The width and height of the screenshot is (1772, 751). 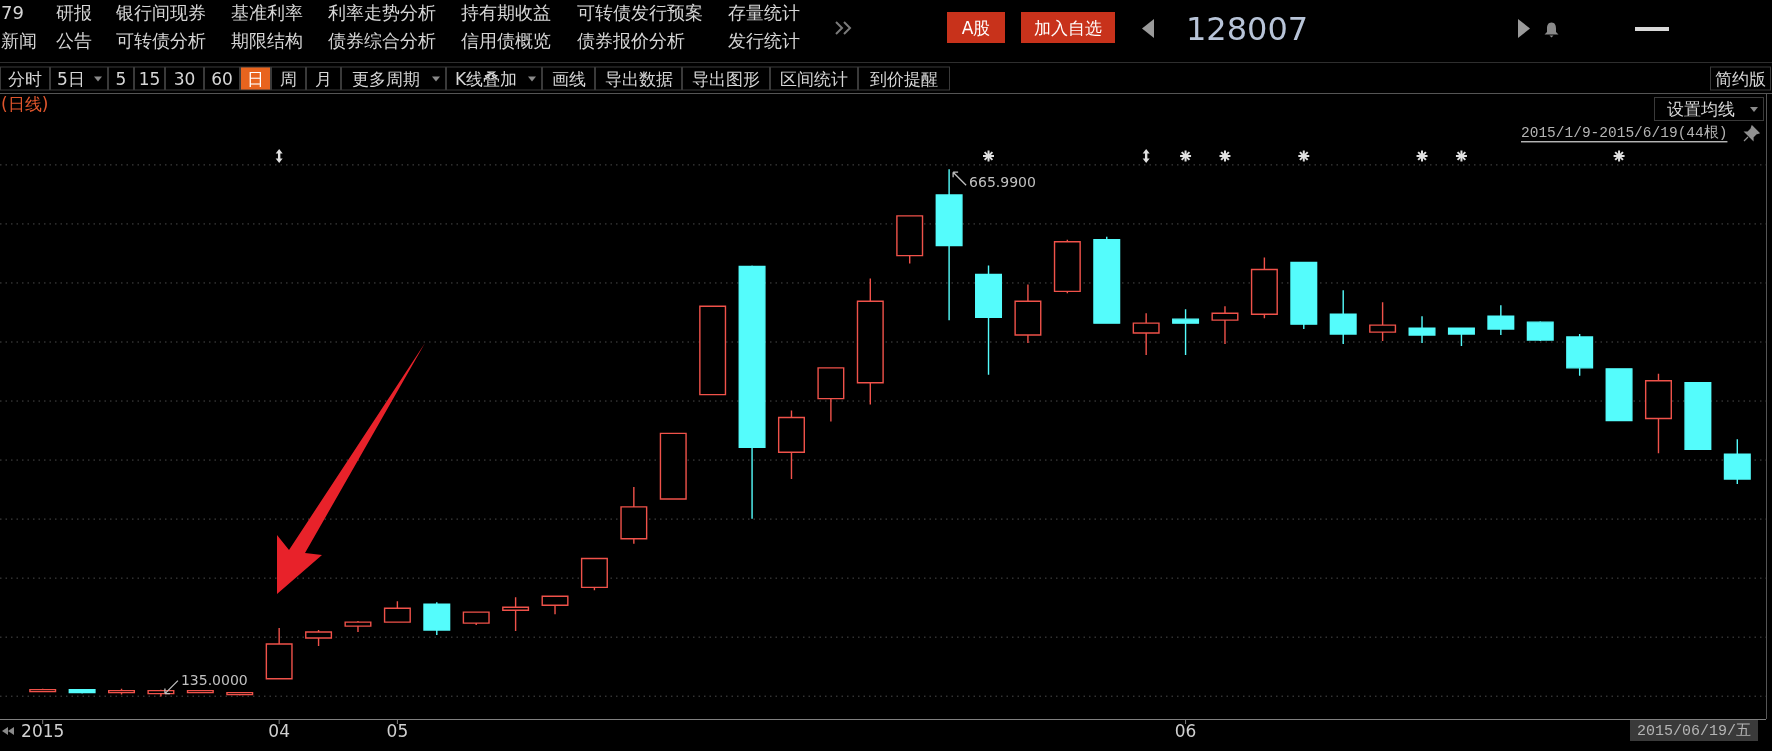 I want to click on text: 30, so click(x=184, y=78).